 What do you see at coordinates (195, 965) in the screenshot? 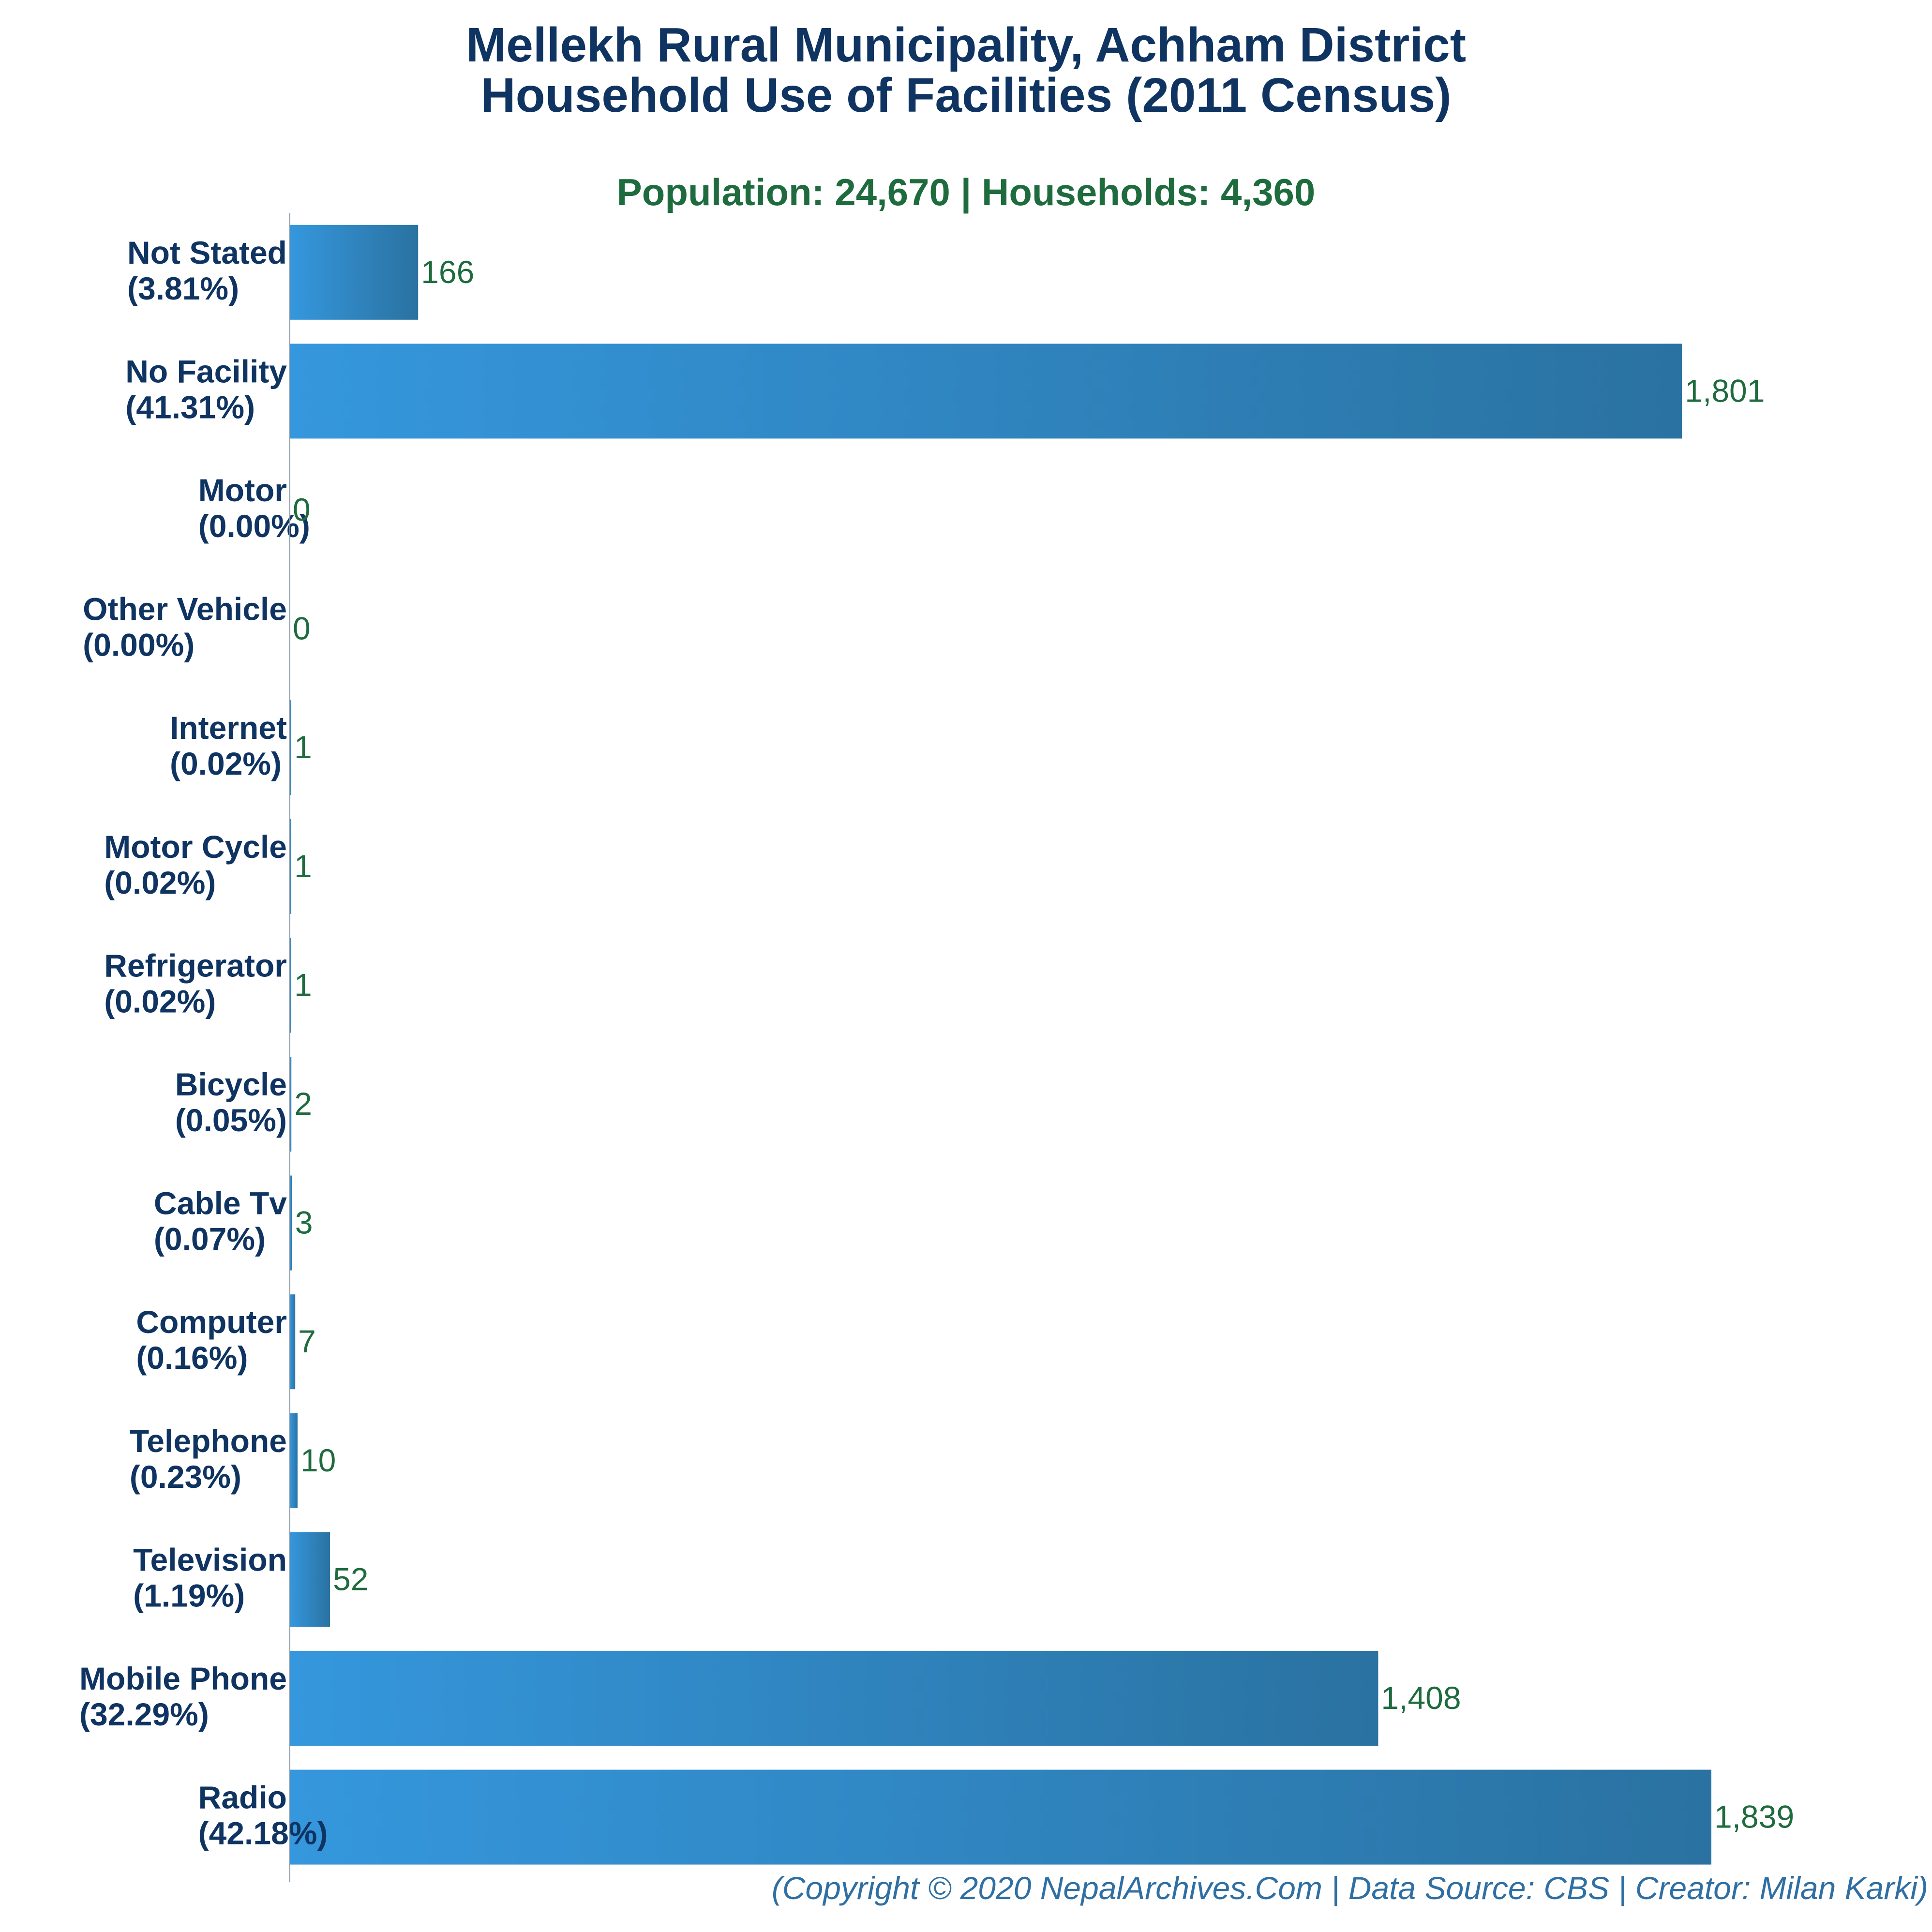
I see `category-label-refrigerator: Refrigerator` at bounding box center [195, 965].